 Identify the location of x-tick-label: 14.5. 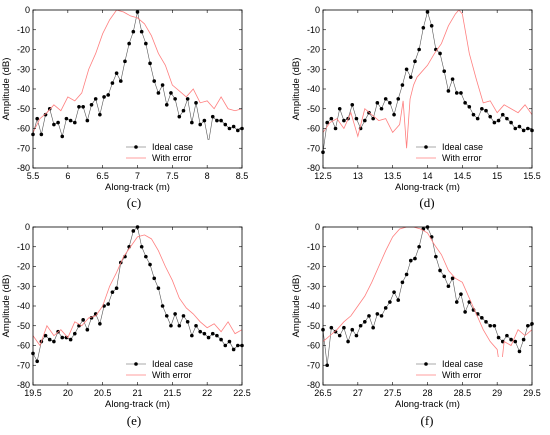
(463, 176).